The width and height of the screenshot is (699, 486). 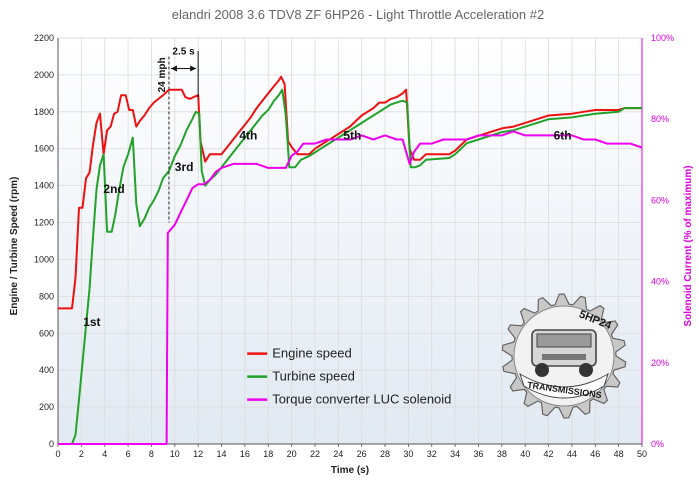 I want to click on x-tick-label: 8, so click(x=151, y=454).